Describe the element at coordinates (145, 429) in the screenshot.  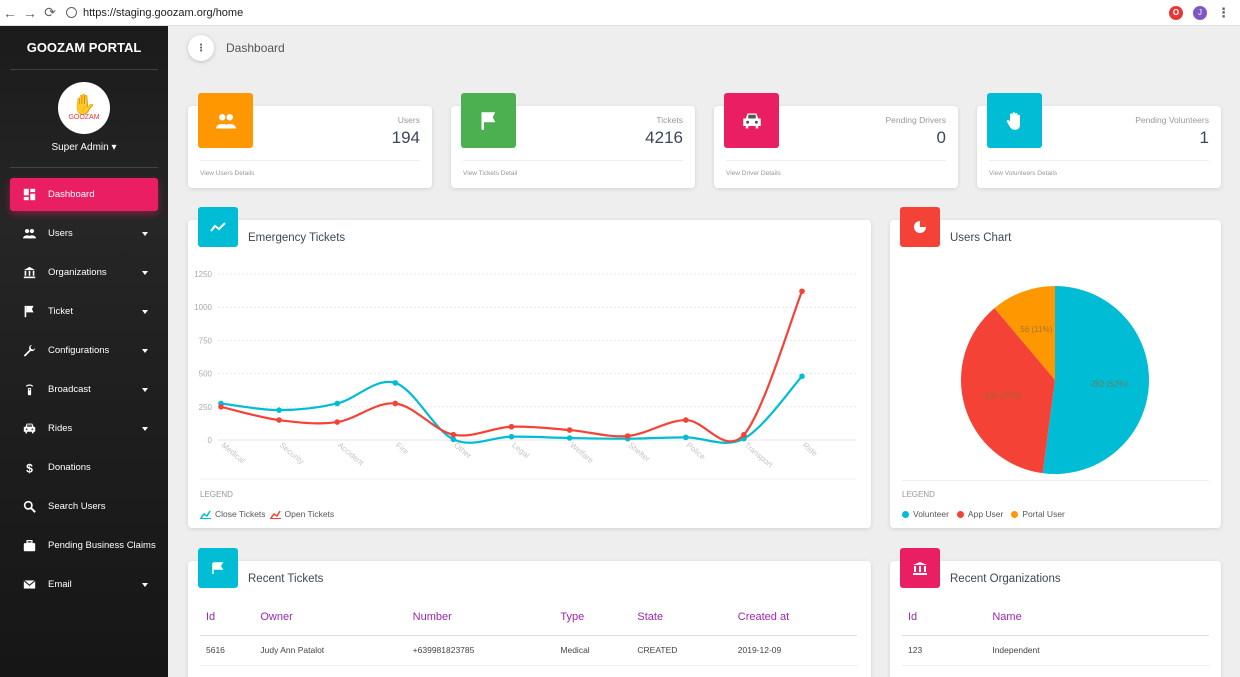
I see `chevron-down-icon` at that location.